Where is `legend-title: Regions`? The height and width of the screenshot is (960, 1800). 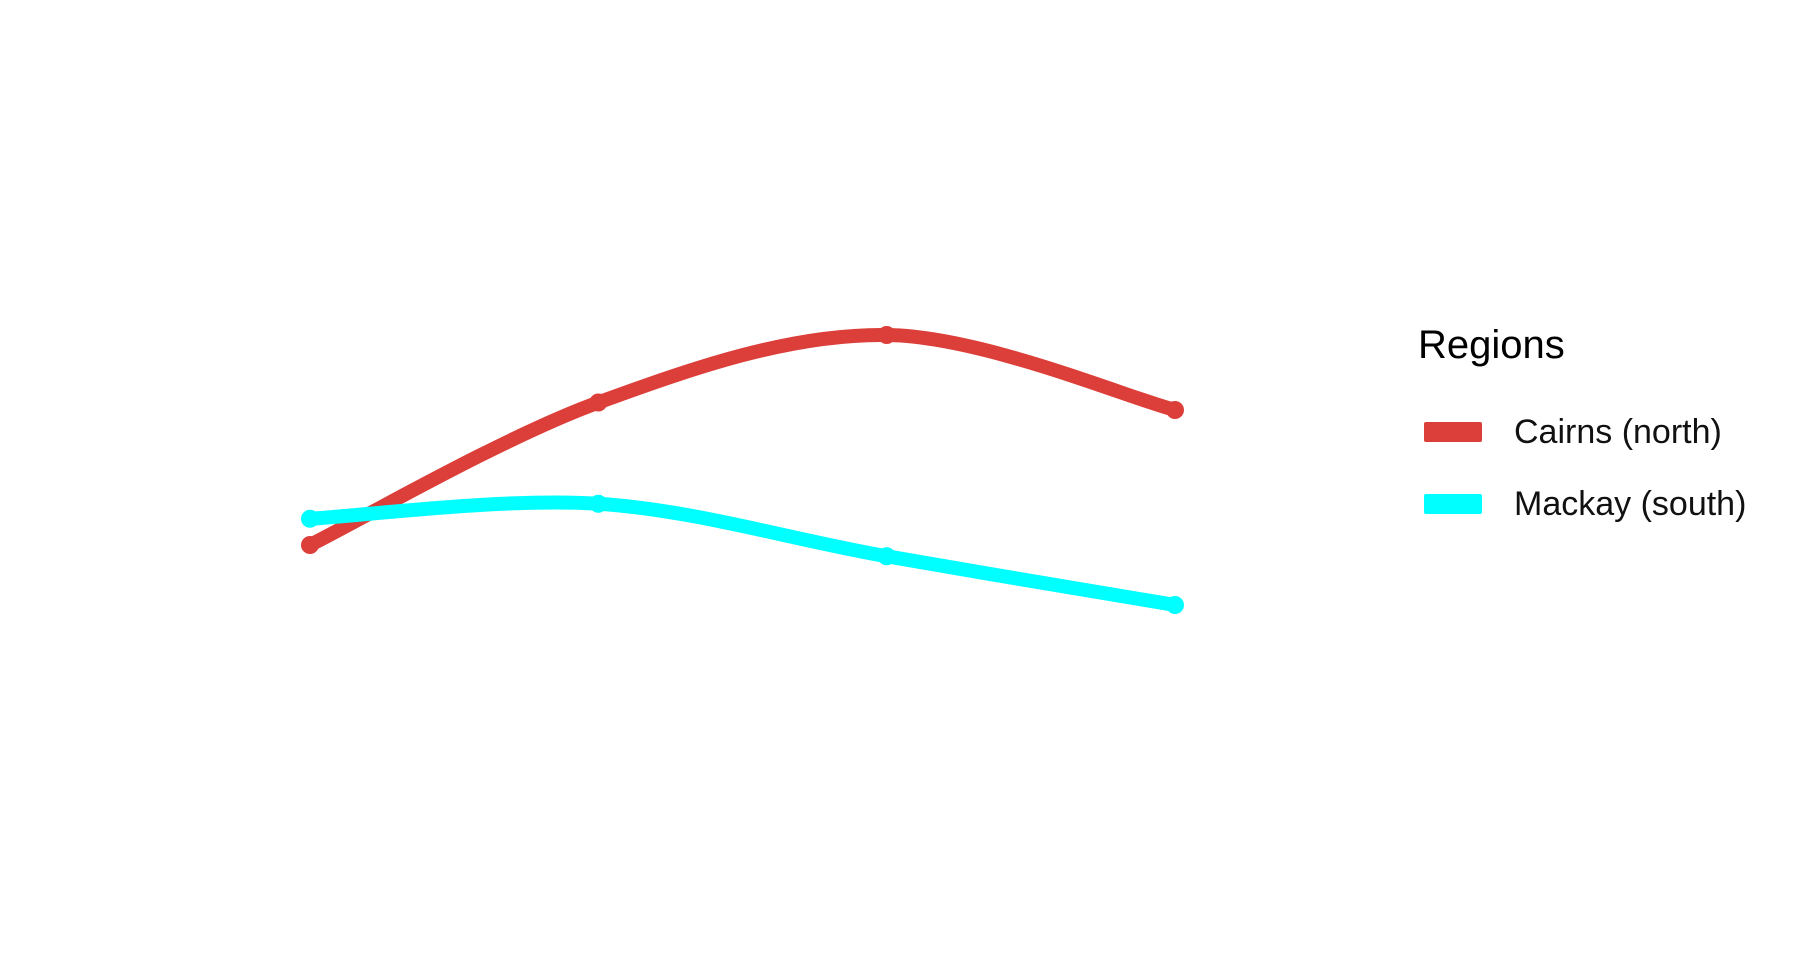
legend-title: Regions is located at coordinates (1491, 345).